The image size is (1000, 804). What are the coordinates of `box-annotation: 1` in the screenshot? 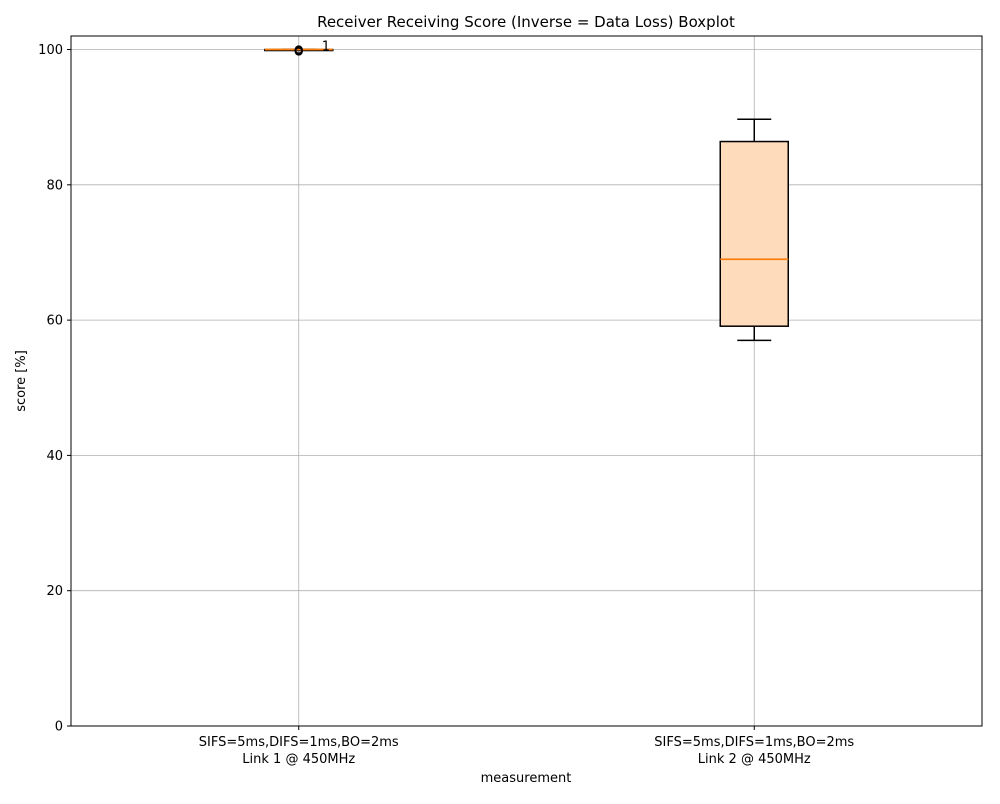 It's located at (326, 47).